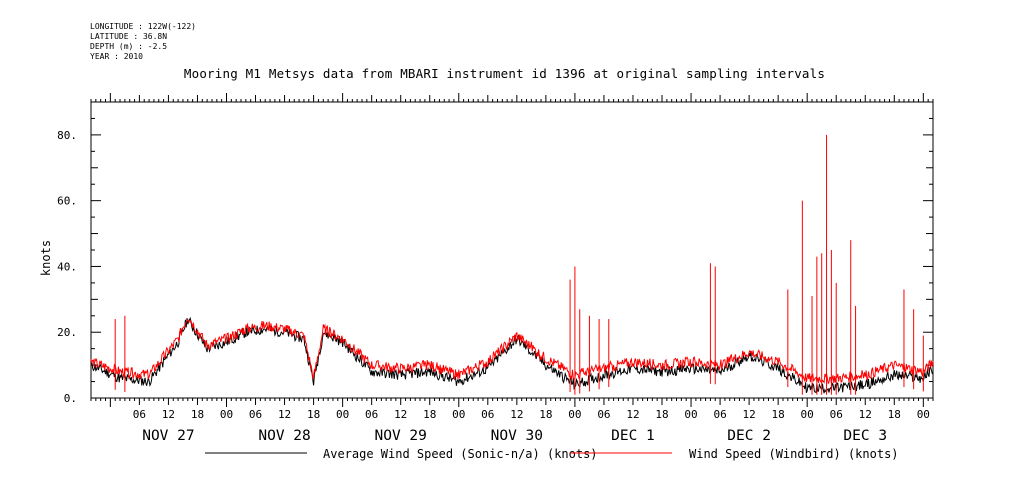  Describe the element at coordinates (143, 26) in the screenshot. I see `meta-longitude: LONGITUDE : 122W(-122)` at that location.